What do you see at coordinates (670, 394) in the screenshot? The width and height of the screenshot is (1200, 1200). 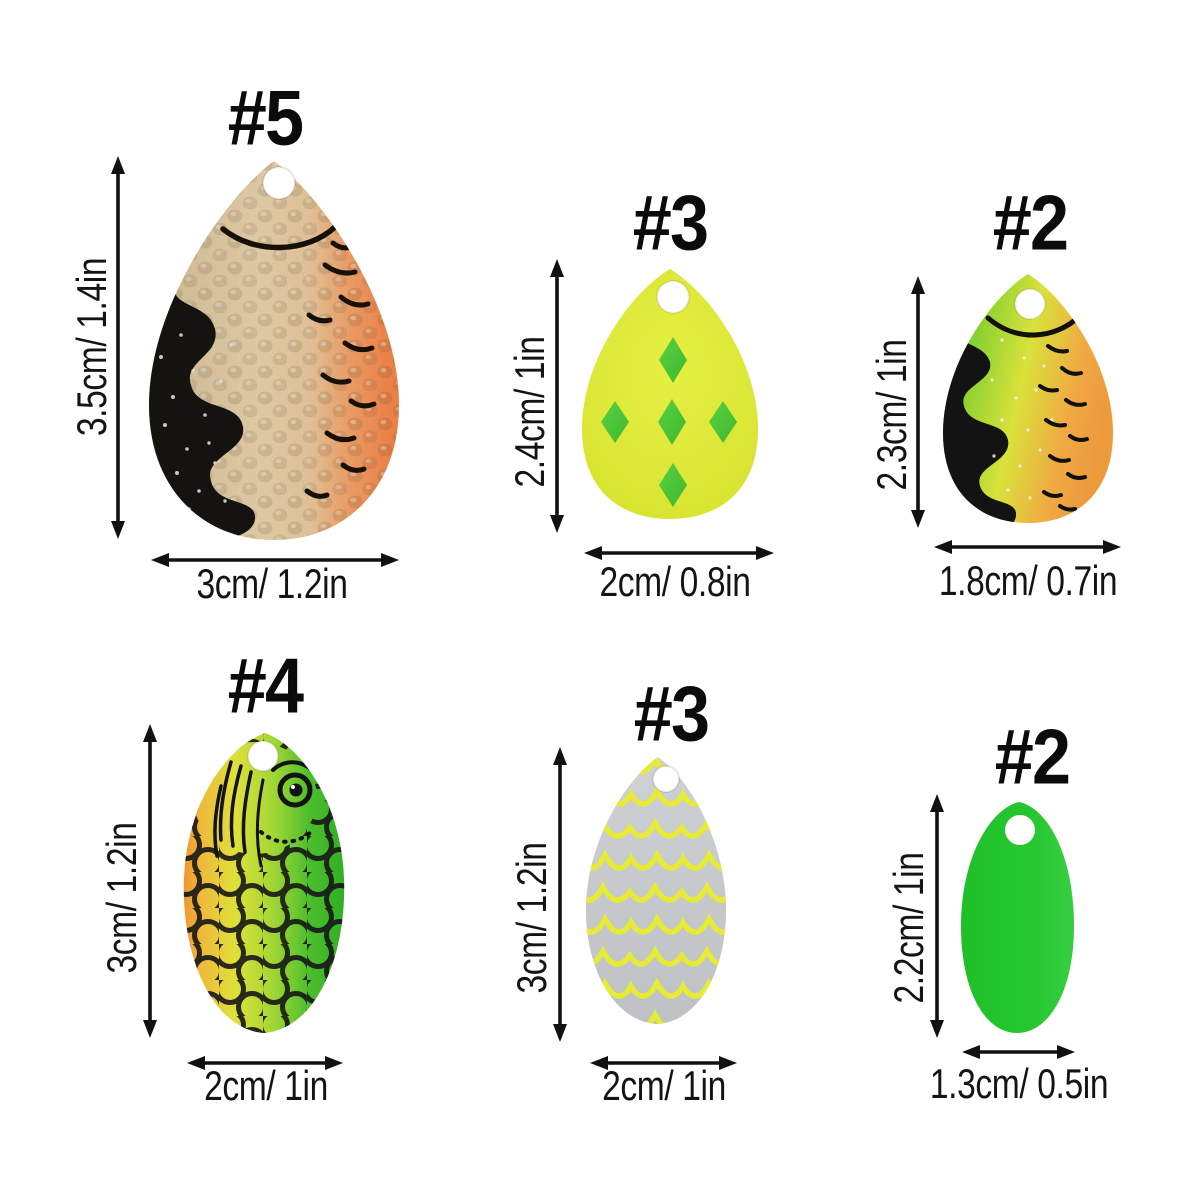 I see `blade-3-diamond-image` at bounding box center [670, 394].